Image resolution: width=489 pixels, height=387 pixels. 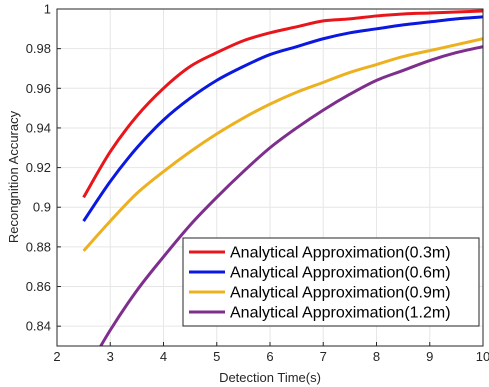 What do you see at coordinates (47, 9) in the screenshot?
I see `y-tick-label: 1` at bounding box center [47, 9].